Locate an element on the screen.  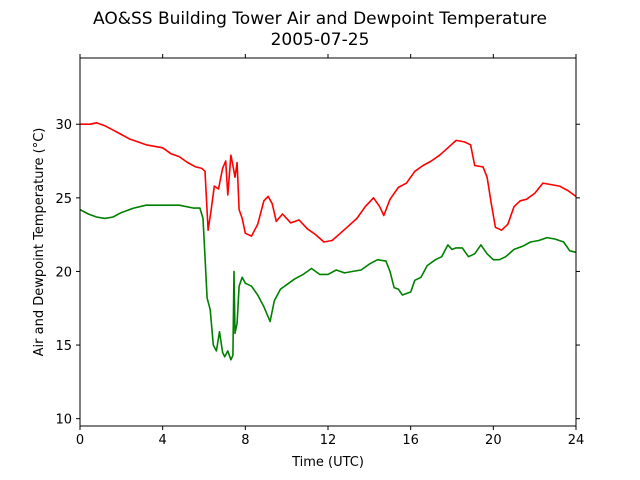
y-tick-label: 10 is located at coordinates (63, 420).